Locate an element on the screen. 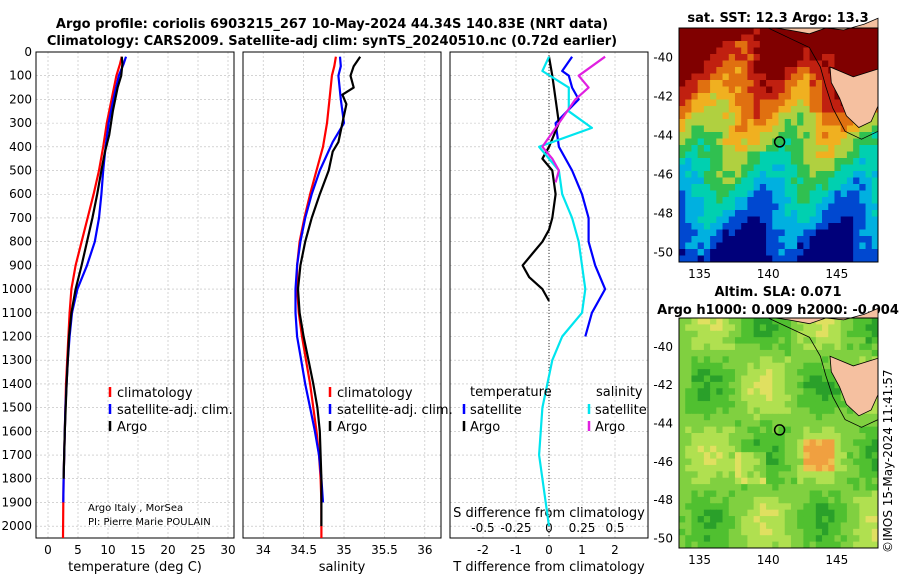 The height and width of the screenshot is (580, 900). x-tick-label: -1 is located at coordinates (516, 550).